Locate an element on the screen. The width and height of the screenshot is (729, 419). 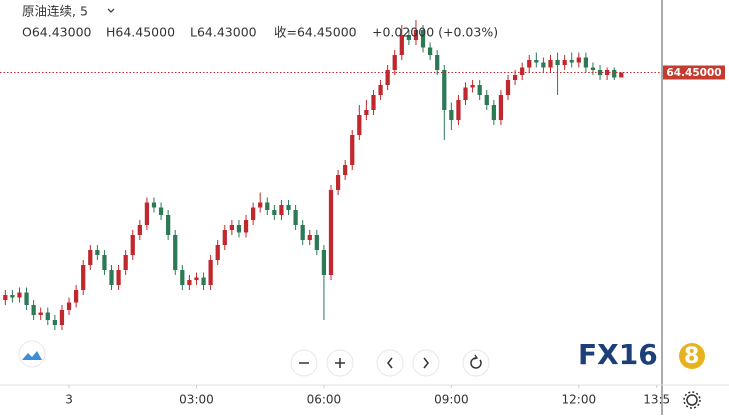
ohlc-value: +0.02000 (+0.03%) is located at coordinates (435, 32).